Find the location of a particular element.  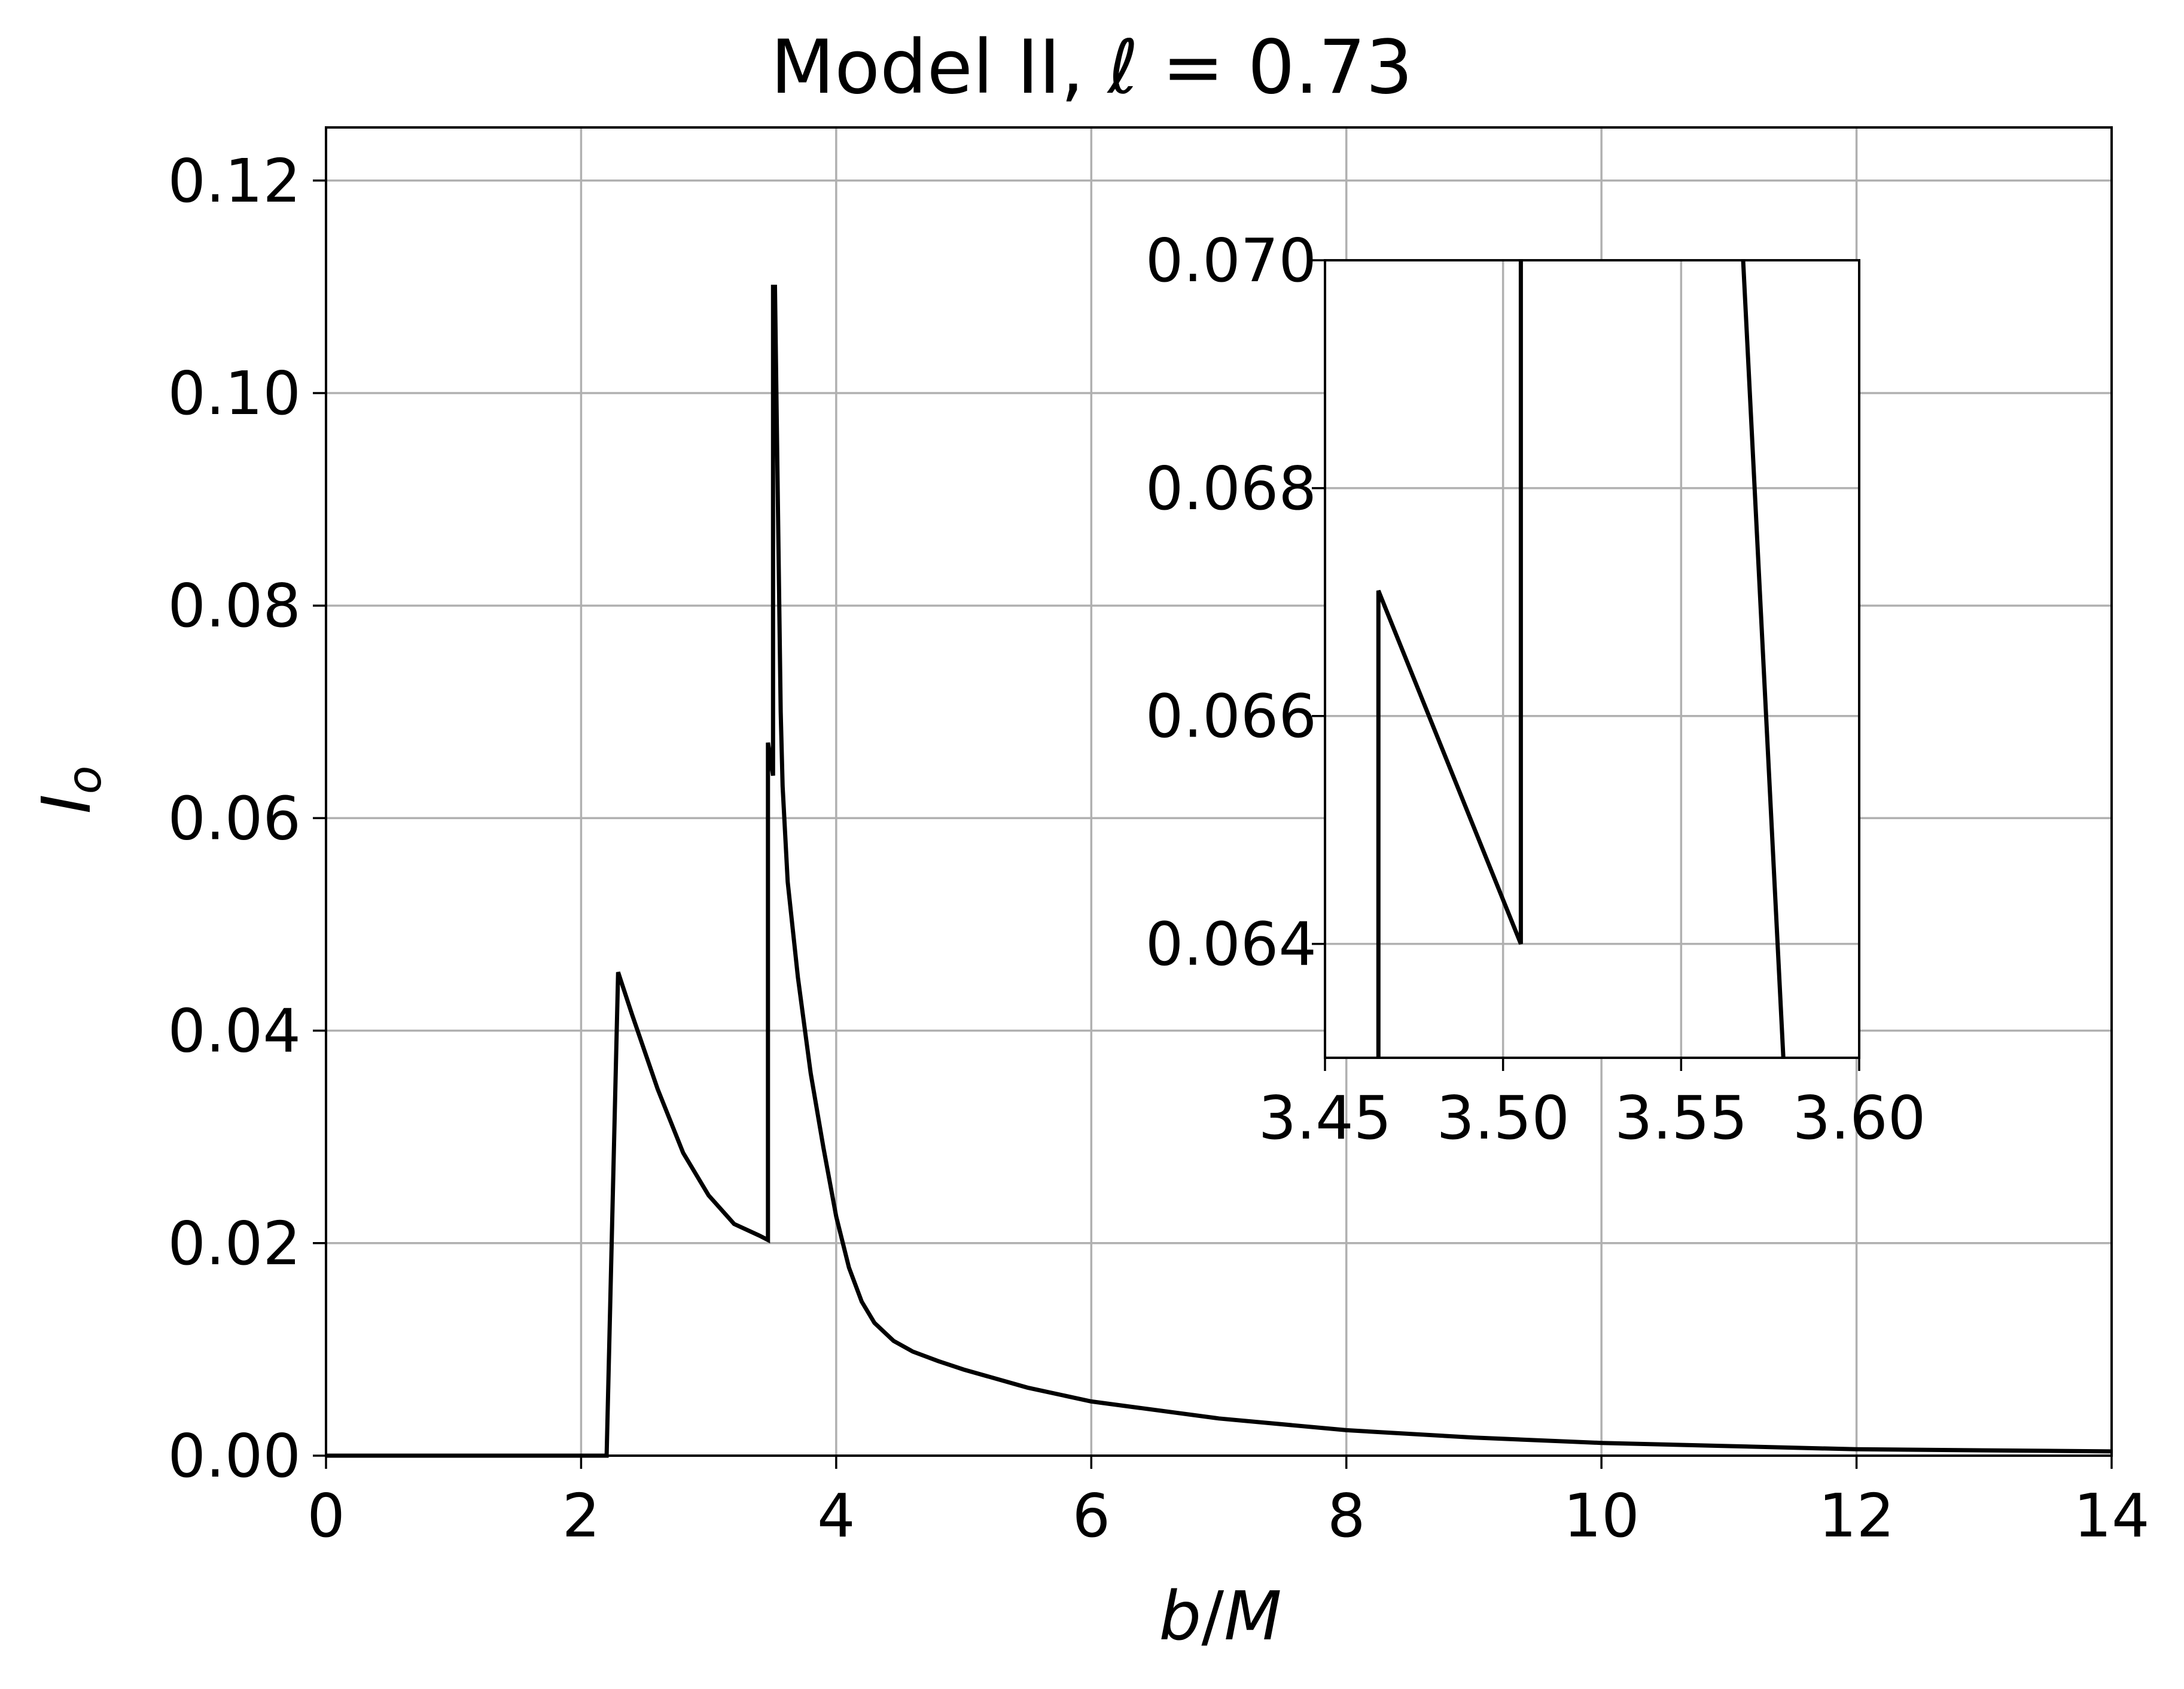

inset-background is located at coordinates (1592, 659).